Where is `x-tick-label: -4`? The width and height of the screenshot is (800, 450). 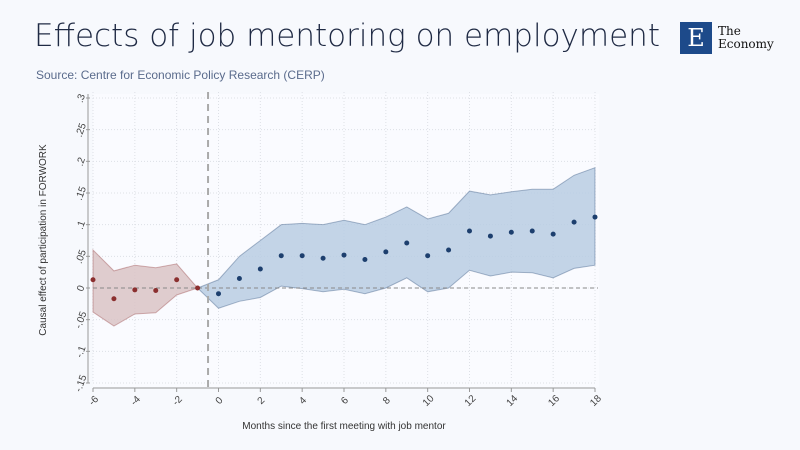
x-tick-label: -4 is located at coordinates (136, 401).